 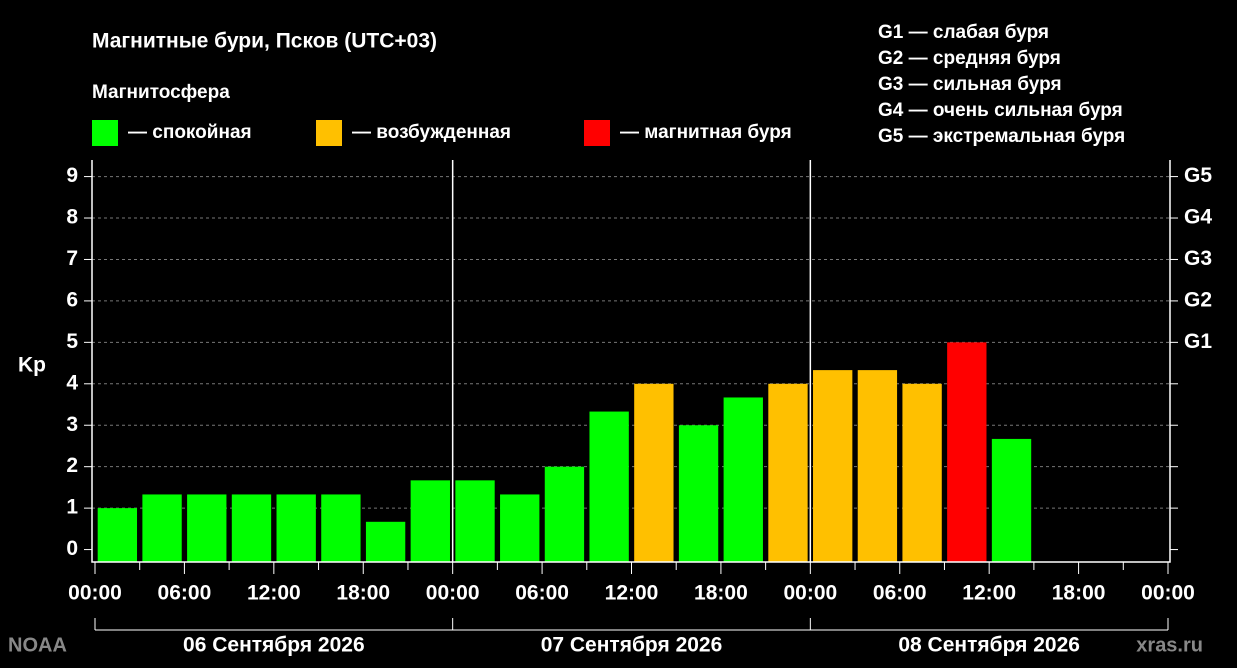 What do you see at coordinates (969, 58) in the screenshot?
I see `storm-scale-label: G2 — средняя буря` at bounding box center [969, 58].